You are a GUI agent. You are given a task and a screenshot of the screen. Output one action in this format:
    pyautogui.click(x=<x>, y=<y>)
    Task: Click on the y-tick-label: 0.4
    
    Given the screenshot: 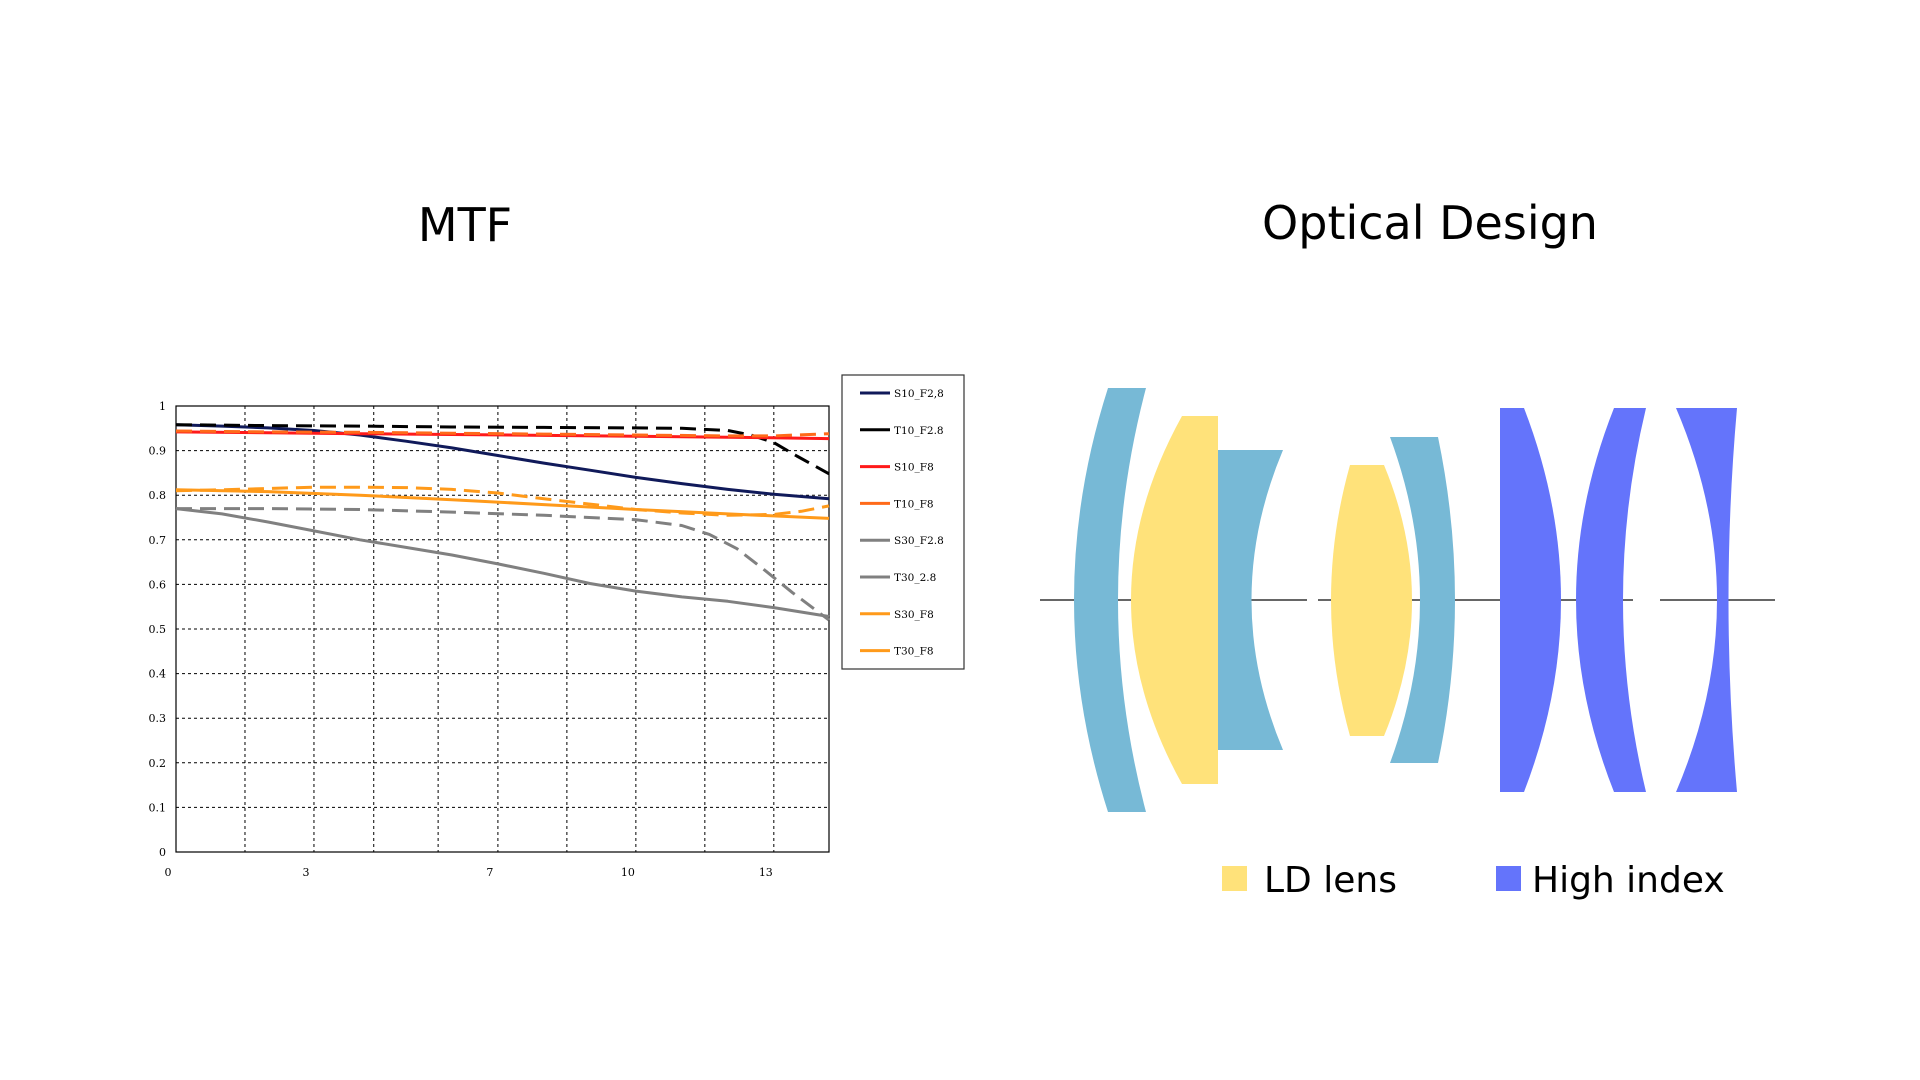 What is the action you would take?
    pyautogui.click(x=158, y=674)
    